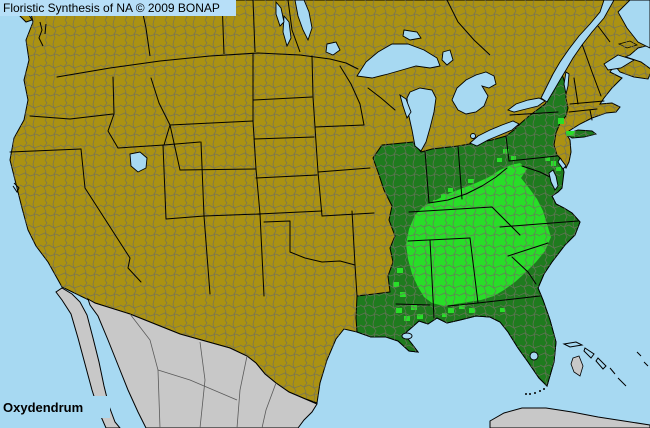 The height and width of the screenshot is (428, 650). I want to click on title-box, so click(118, 8).